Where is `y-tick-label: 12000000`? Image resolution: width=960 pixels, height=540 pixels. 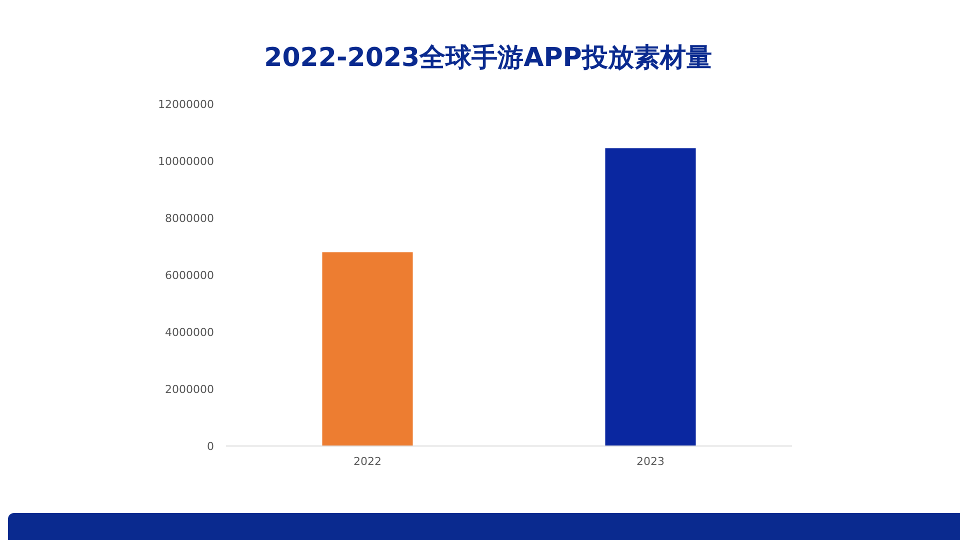
y-tick-label: 12000000 is located at coordinates (186, 104).